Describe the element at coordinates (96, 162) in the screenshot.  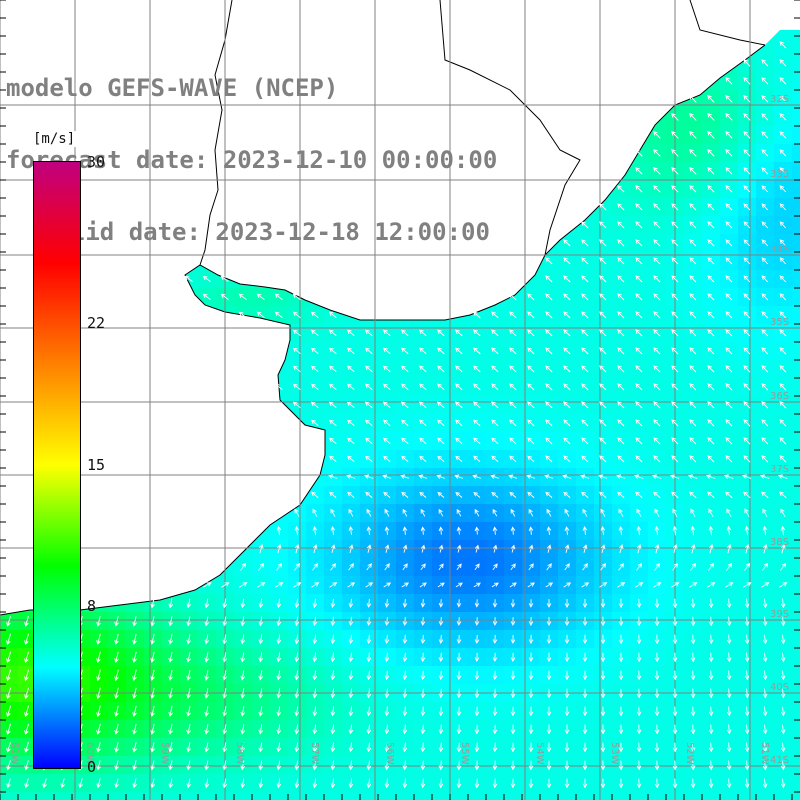
I see `colorbar-tick-label: 30` at that location.